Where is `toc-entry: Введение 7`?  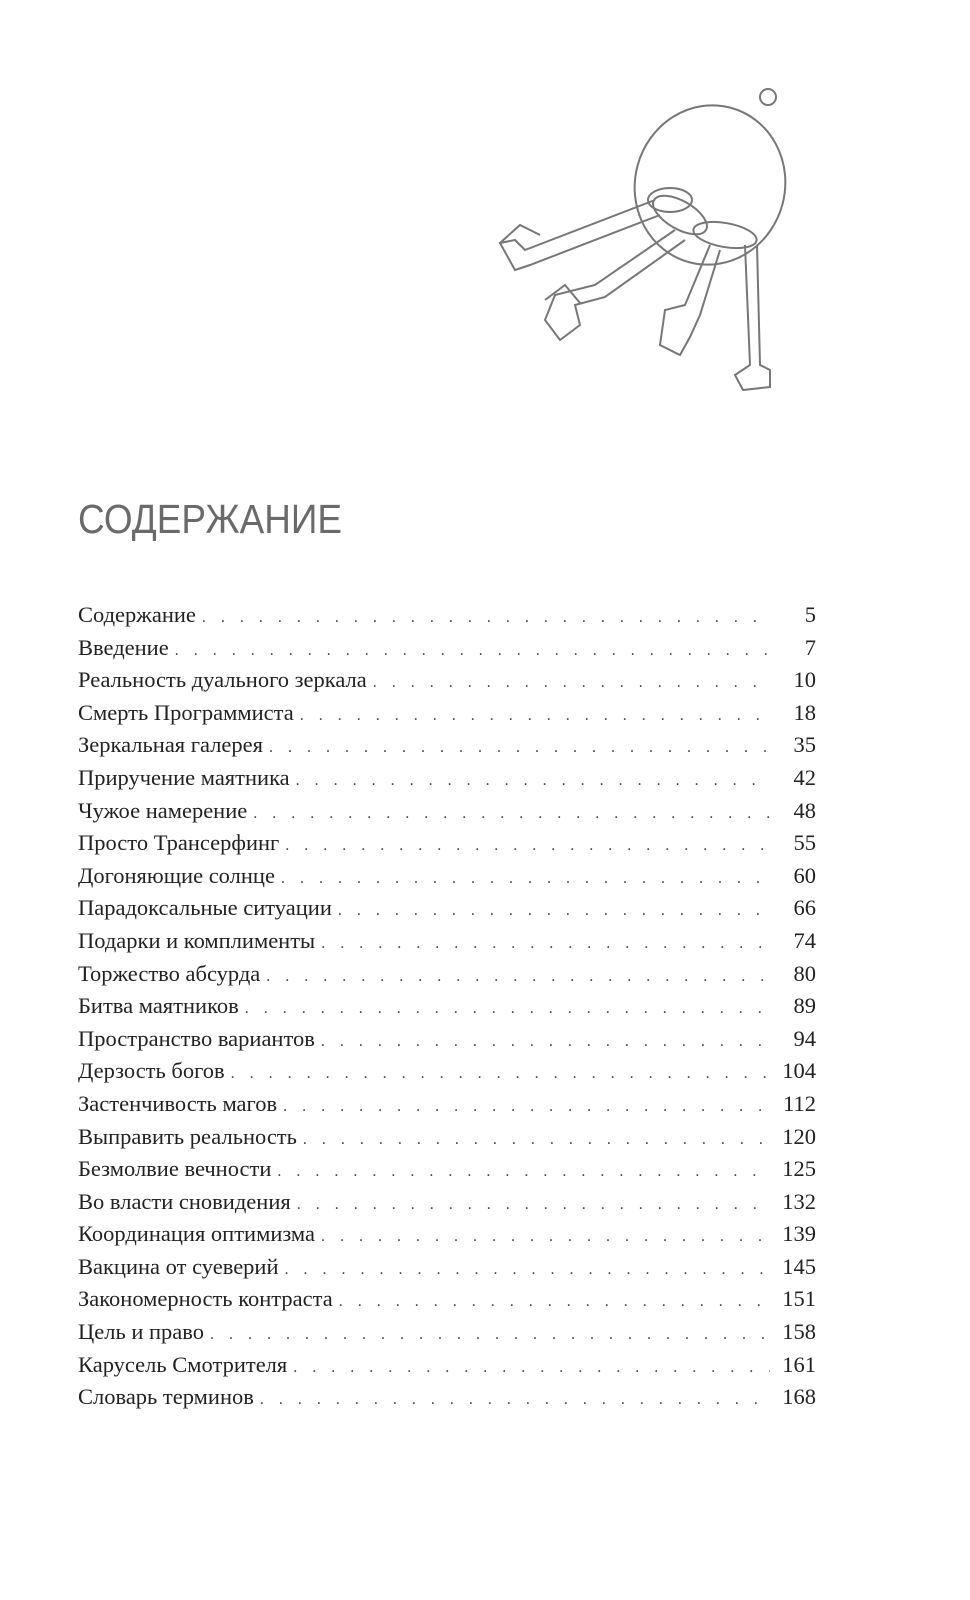
toc-entry: Введение 7 is located at coordinates (447, 651).